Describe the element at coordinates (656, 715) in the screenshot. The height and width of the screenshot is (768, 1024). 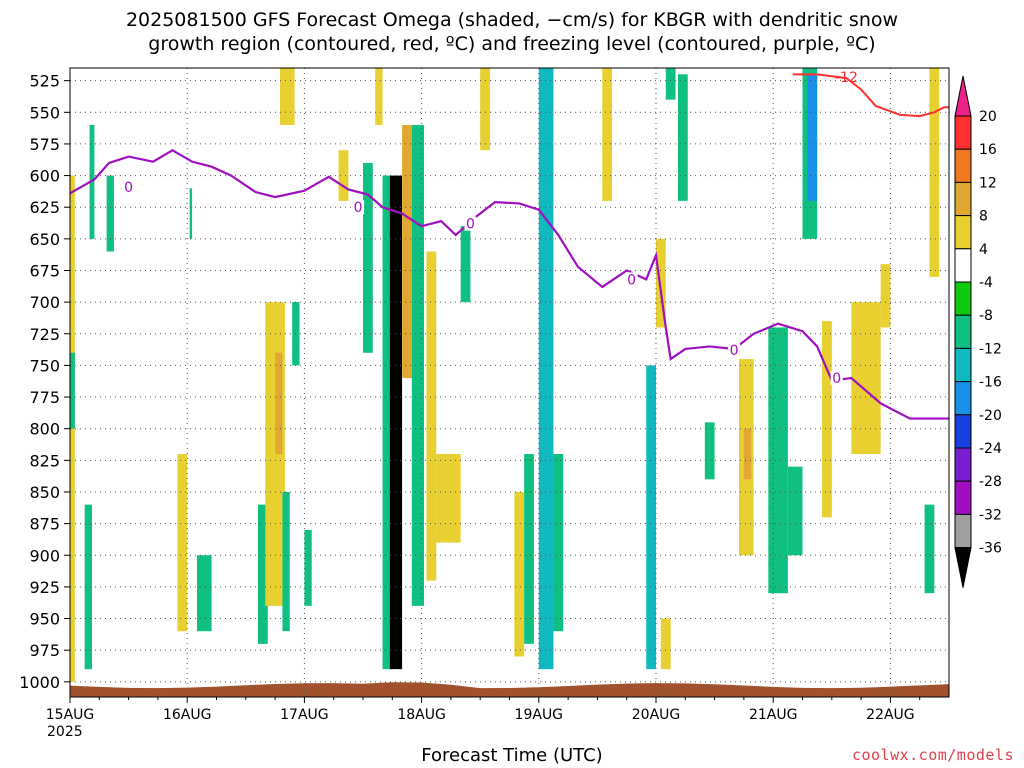
I see `x-tick-label: 20AUG` at that location.